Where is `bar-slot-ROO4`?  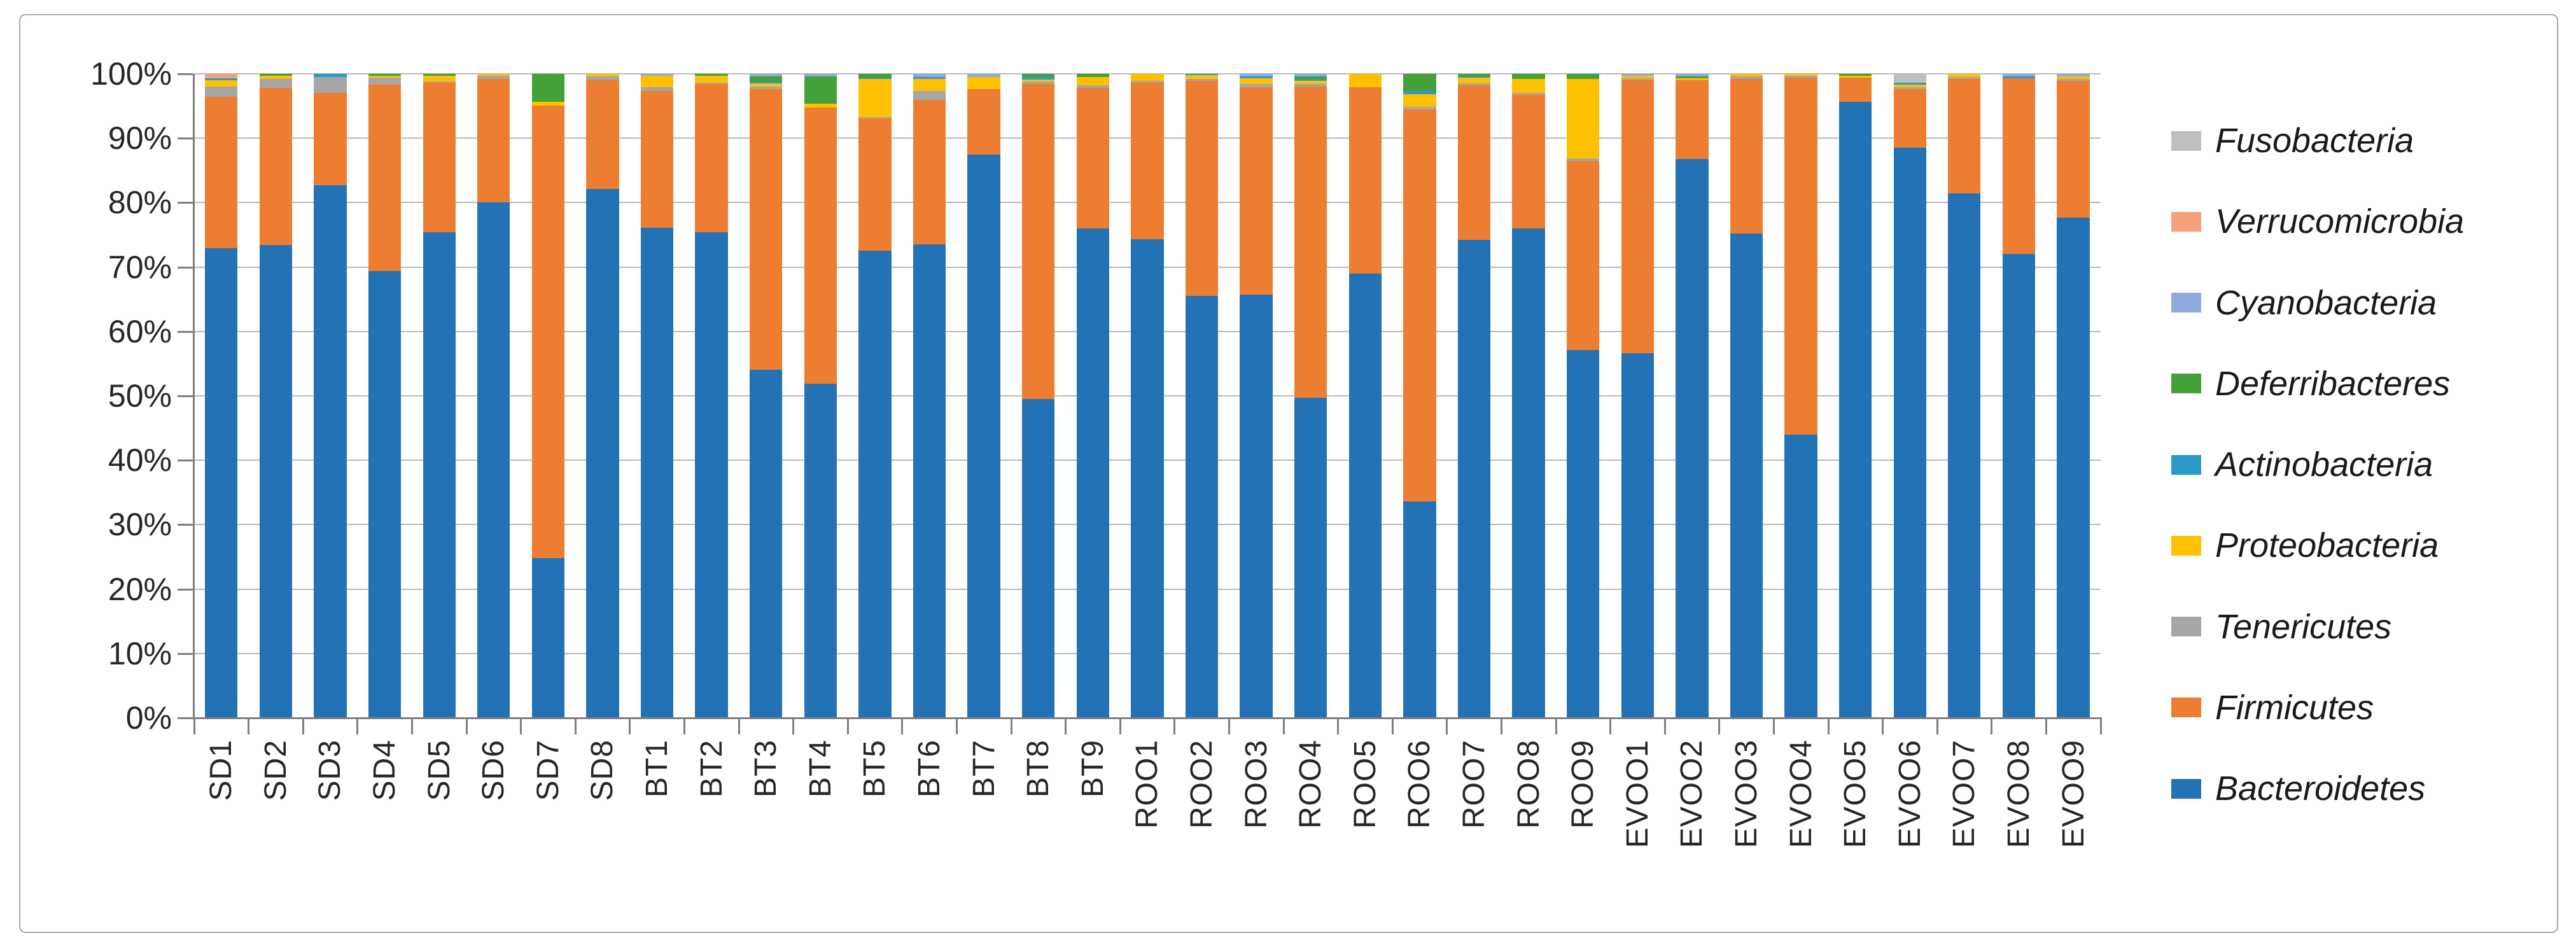
bar-slot-ROO4 is located at coordinates (1311, 396).